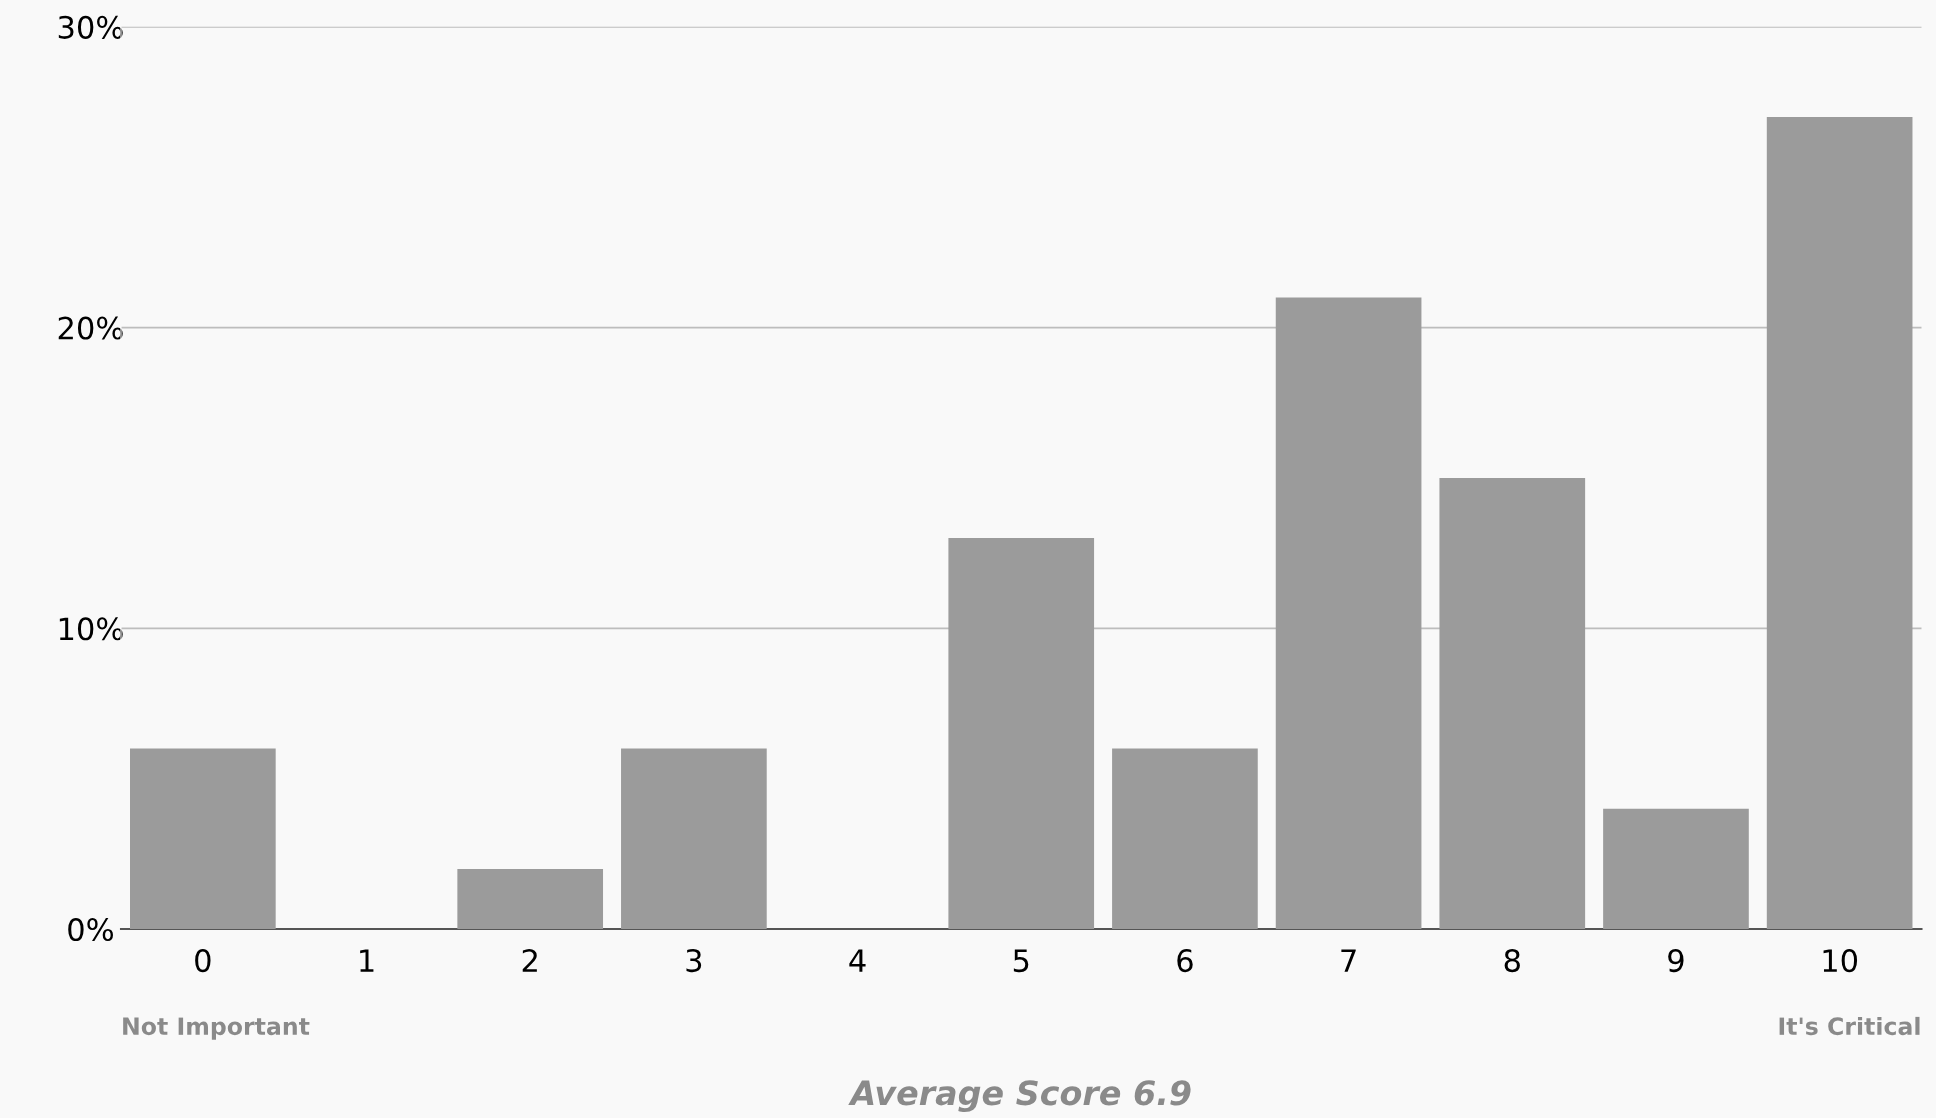  I want to click on text: Not Important, so click(216, 1028).